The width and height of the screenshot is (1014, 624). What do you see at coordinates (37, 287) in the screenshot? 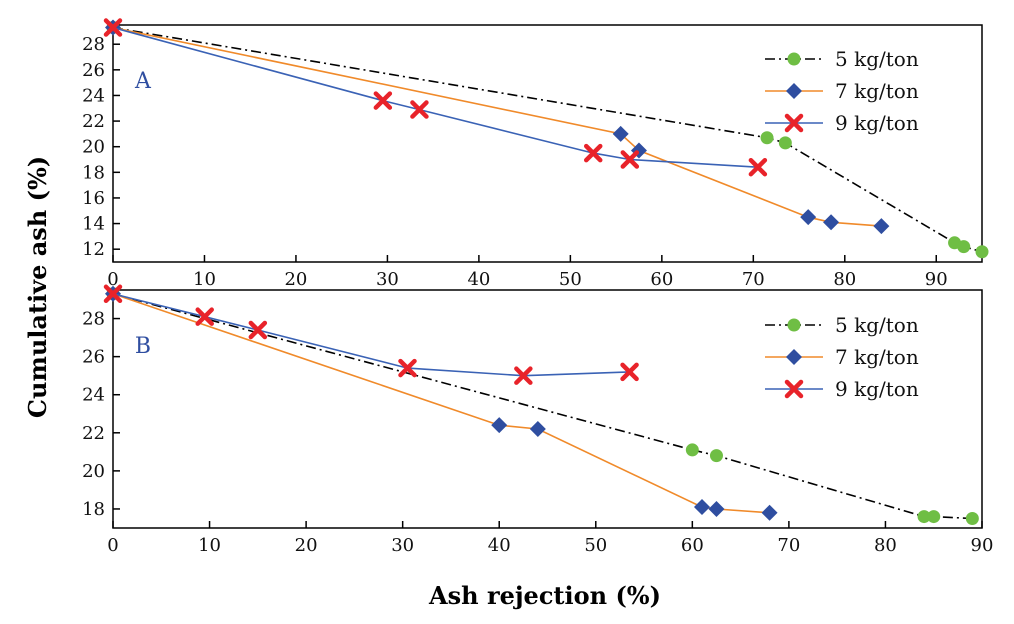
I see `y-axis-title: Cumulative ash (%)` at bounding box center [37, 287].